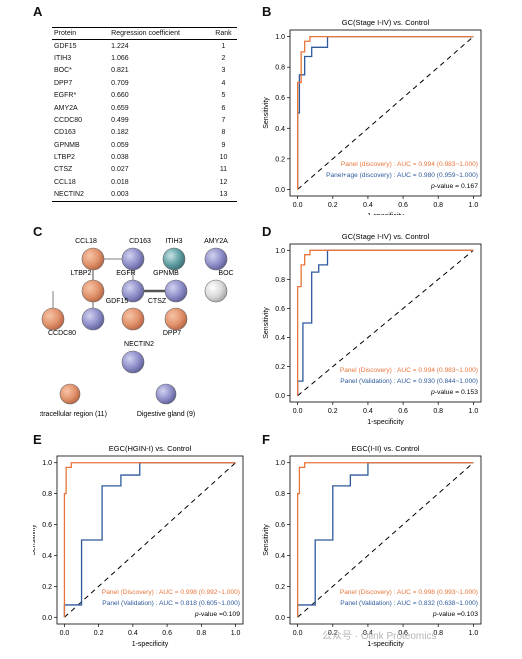  Describe the element at coordinates (65, 96) in the screenshot. I see `table-cell-protein: EGFR*` at that location.